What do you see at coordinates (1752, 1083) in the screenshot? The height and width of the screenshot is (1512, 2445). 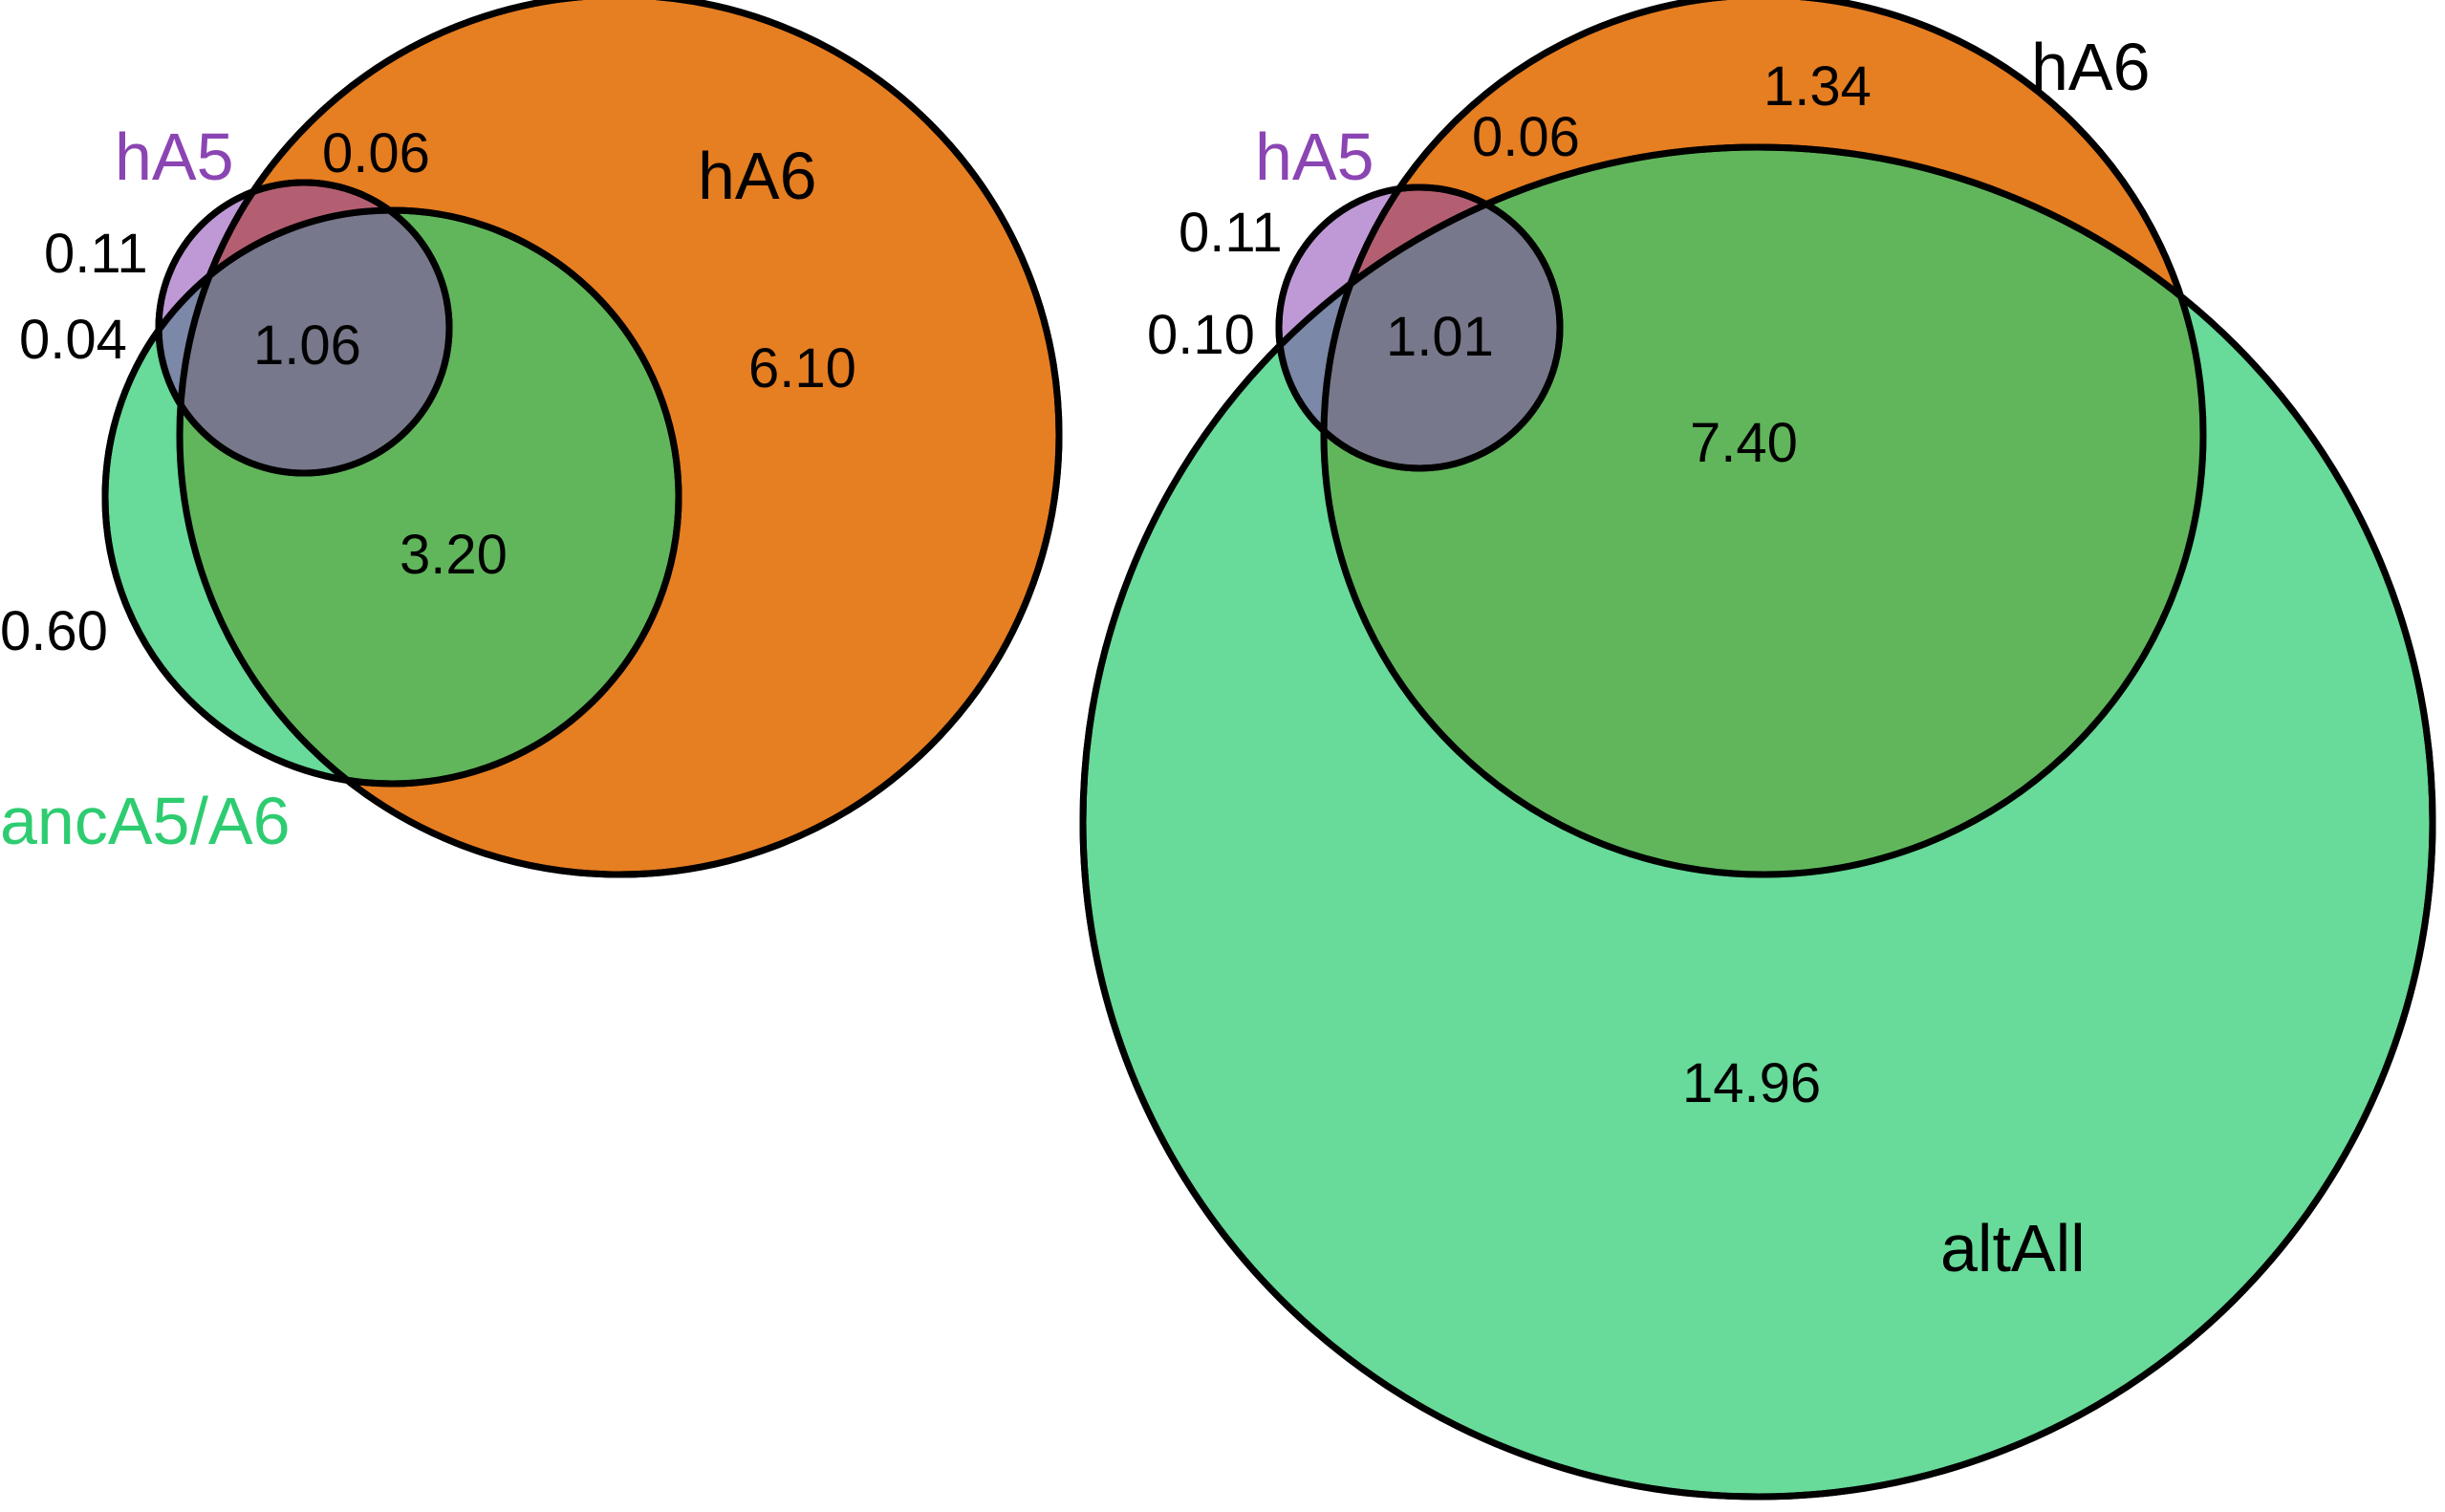 I see `right-altAll-only-value: 14.96` at bounding box center [1752, 1083].